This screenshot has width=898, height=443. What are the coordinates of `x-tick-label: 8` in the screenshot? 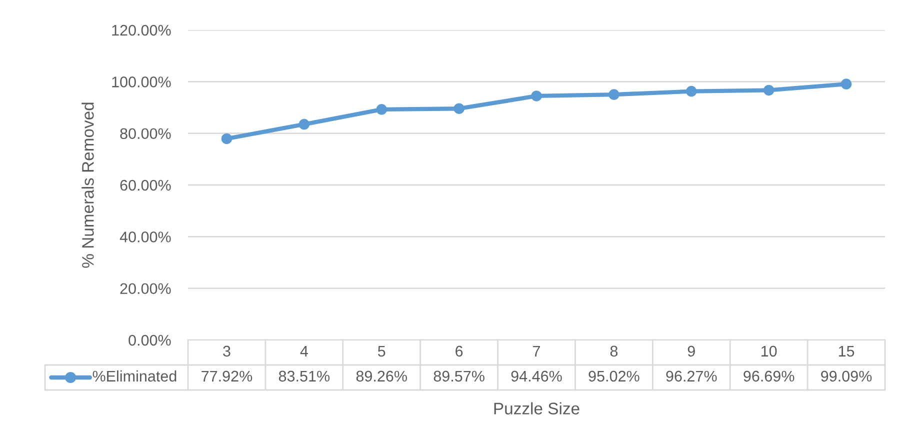 It's located at (614, 351).